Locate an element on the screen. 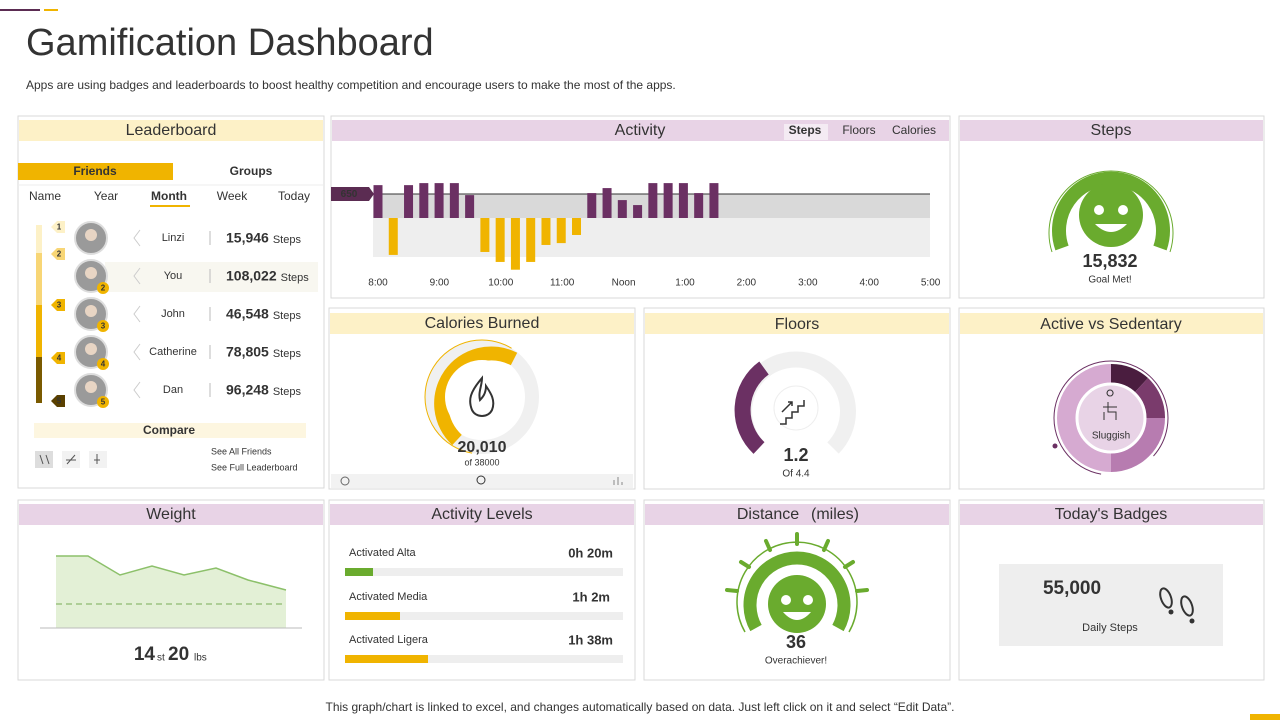  weight-chart: 14 st 20 lbs is located at coordinates (171, 610).